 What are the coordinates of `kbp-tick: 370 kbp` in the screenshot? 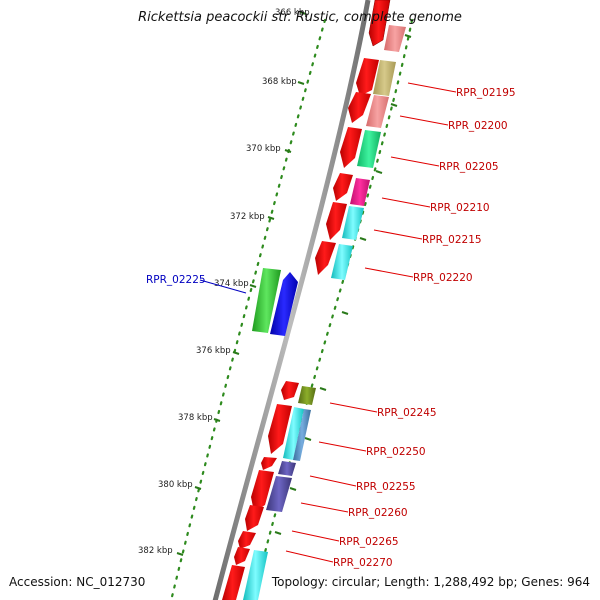 It's located at (269, 149).